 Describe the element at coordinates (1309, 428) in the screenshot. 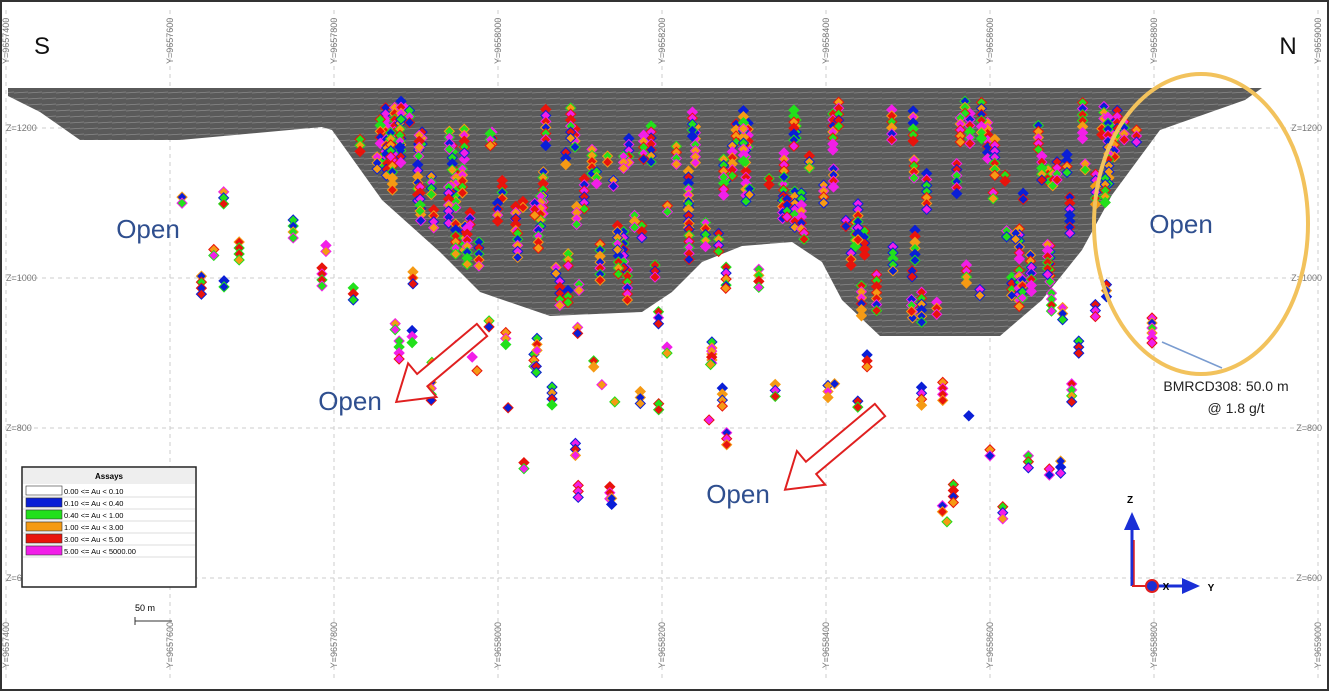

I see `z-axis-label: Z=800` at that location.